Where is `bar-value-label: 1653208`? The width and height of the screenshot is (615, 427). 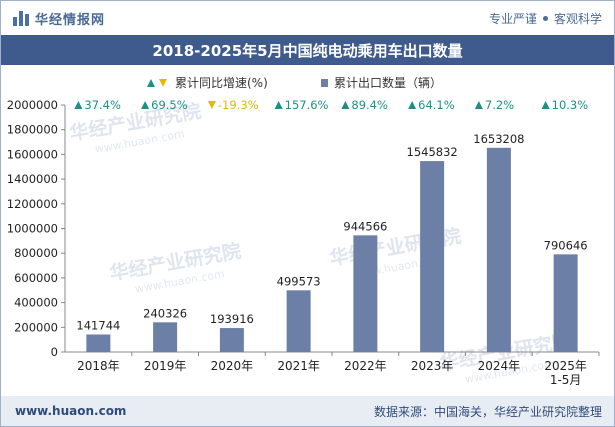 bar-value-label: 1653208 is located at coordinates (498, 139).